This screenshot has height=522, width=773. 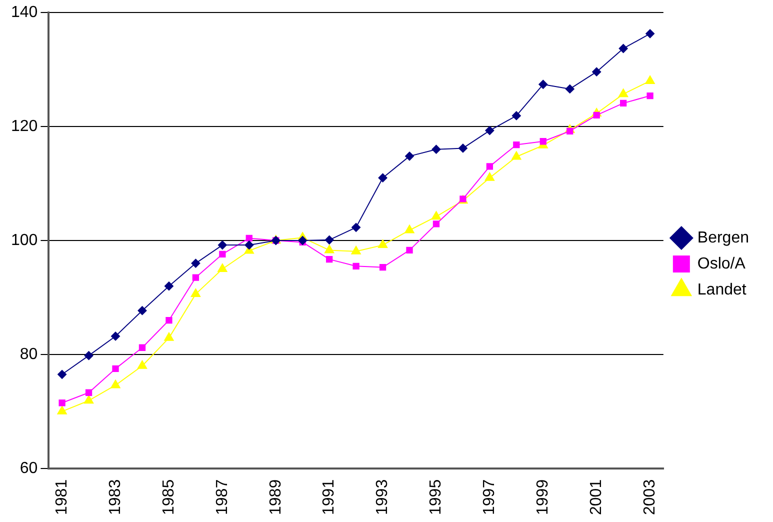 I want to click on x-tick-label: 1989, so click(x=275, y=497).